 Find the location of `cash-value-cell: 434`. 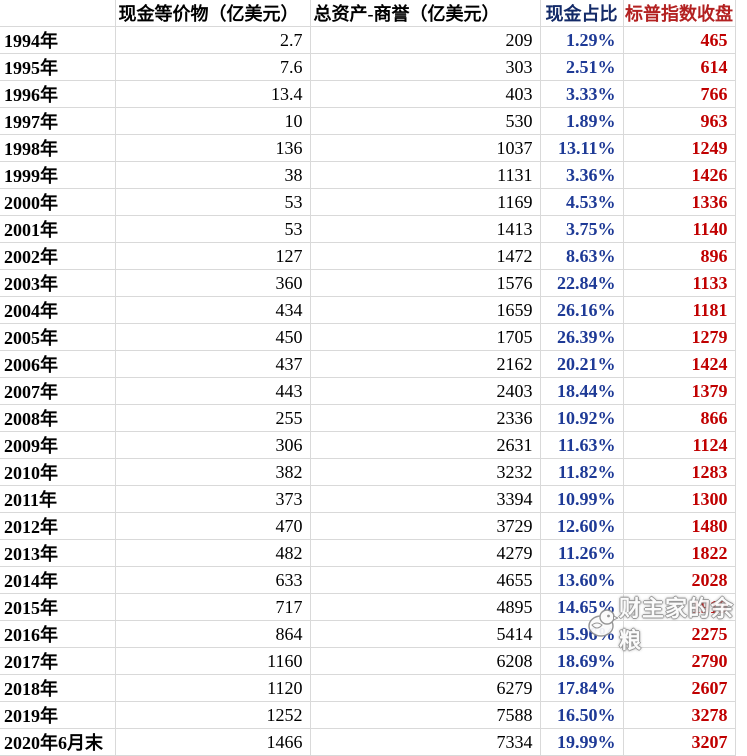

cash-value-cell: 434 is located at coordinates (213, 310).